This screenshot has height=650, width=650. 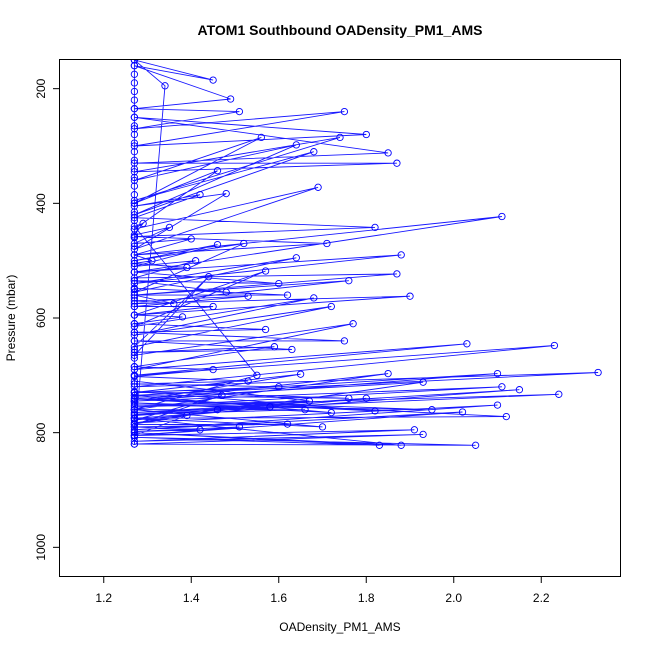 What do you see at coordinates (322, 590) in the screenshot?
I see `x-axis: 1.2 1.4 1.6 1.8 2.0 2.2` at bounding box center [322, 590].